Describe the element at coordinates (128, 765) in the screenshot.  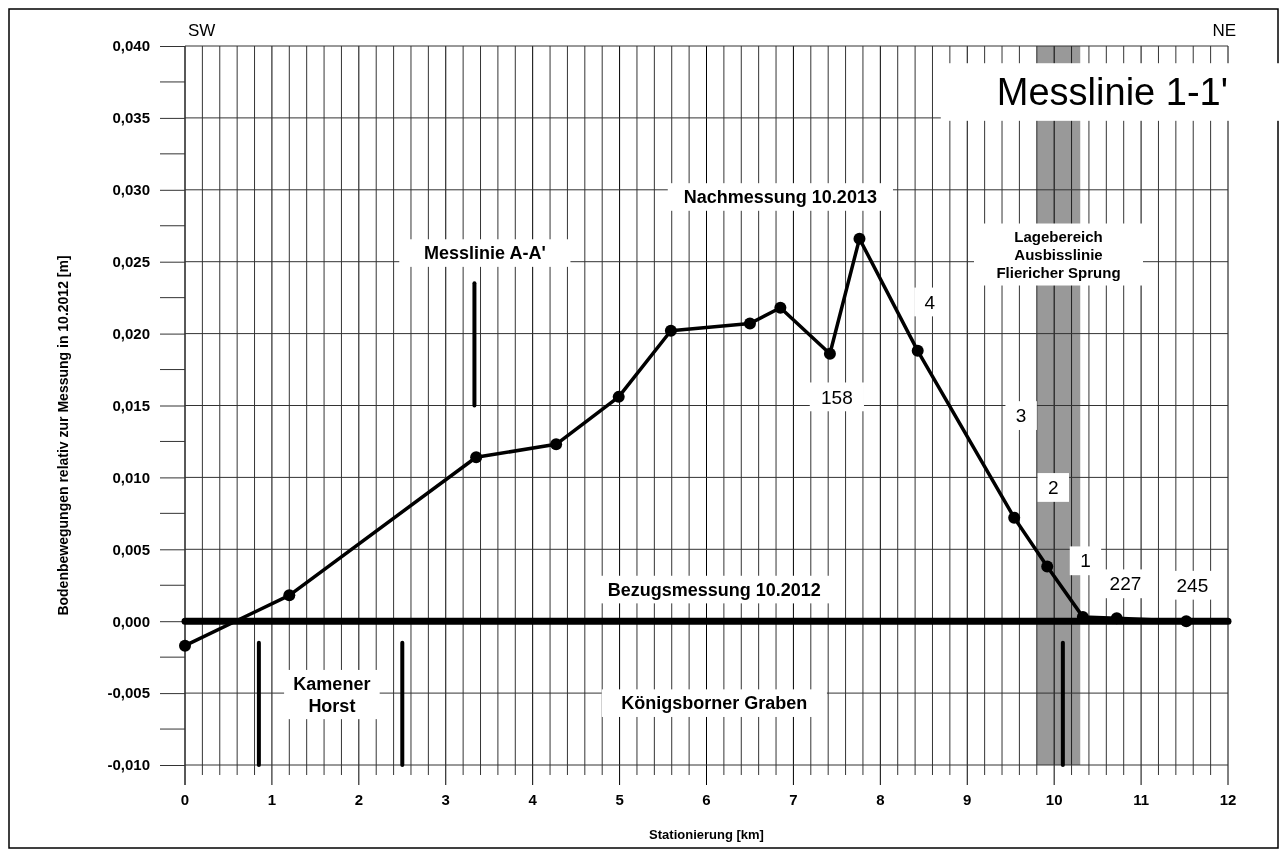
I see `y-tick-label: -0,010` at that location.